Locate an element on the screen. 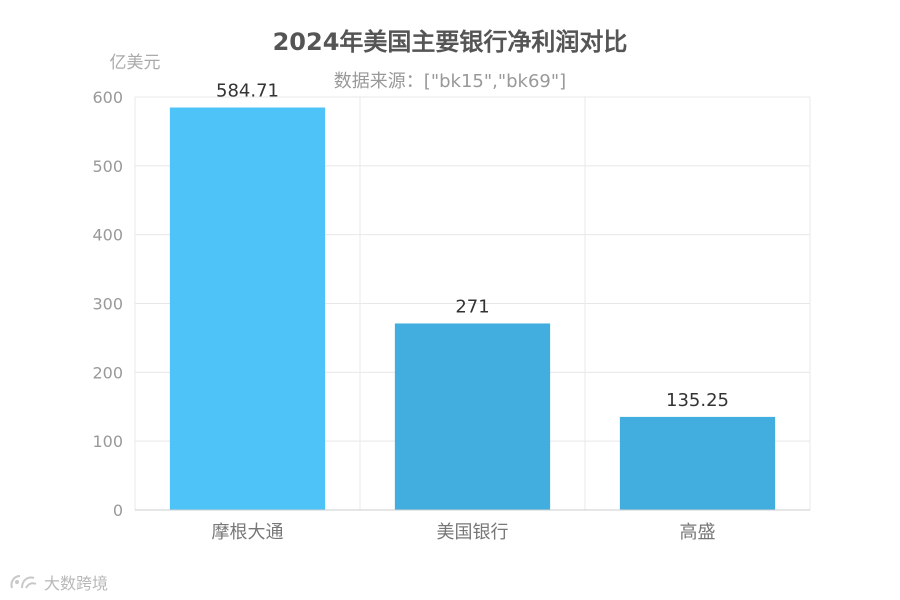 The height and width of the screenshot is (600, 900). watermark: 大数跨境 is located at coordinates (58, 582).